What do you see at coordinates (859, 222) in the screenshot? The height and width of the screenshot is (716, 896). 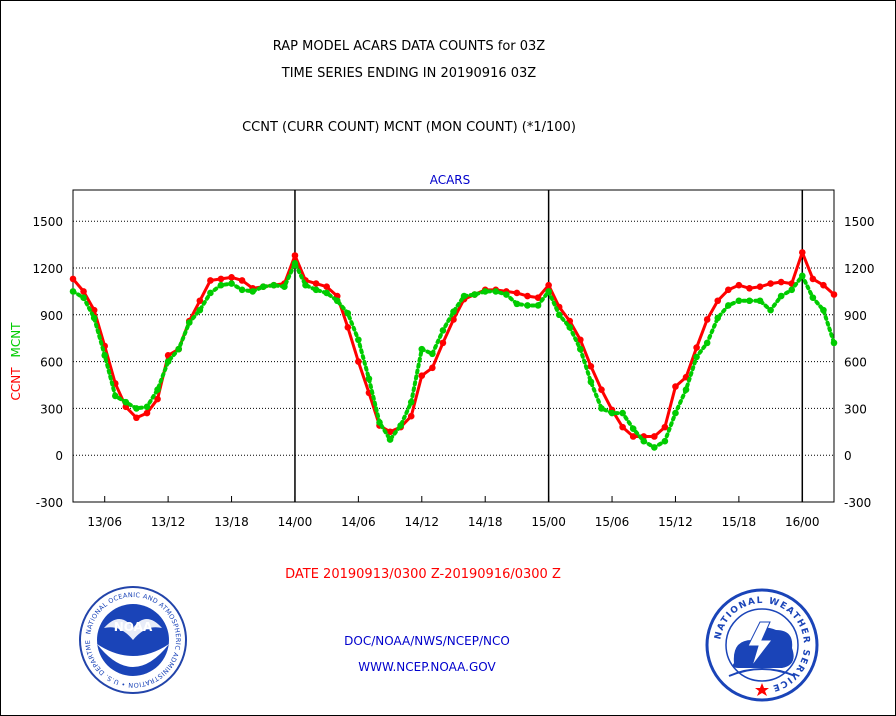 I see `y-tick-label-right: 1500` at bounding box center [859, 222].